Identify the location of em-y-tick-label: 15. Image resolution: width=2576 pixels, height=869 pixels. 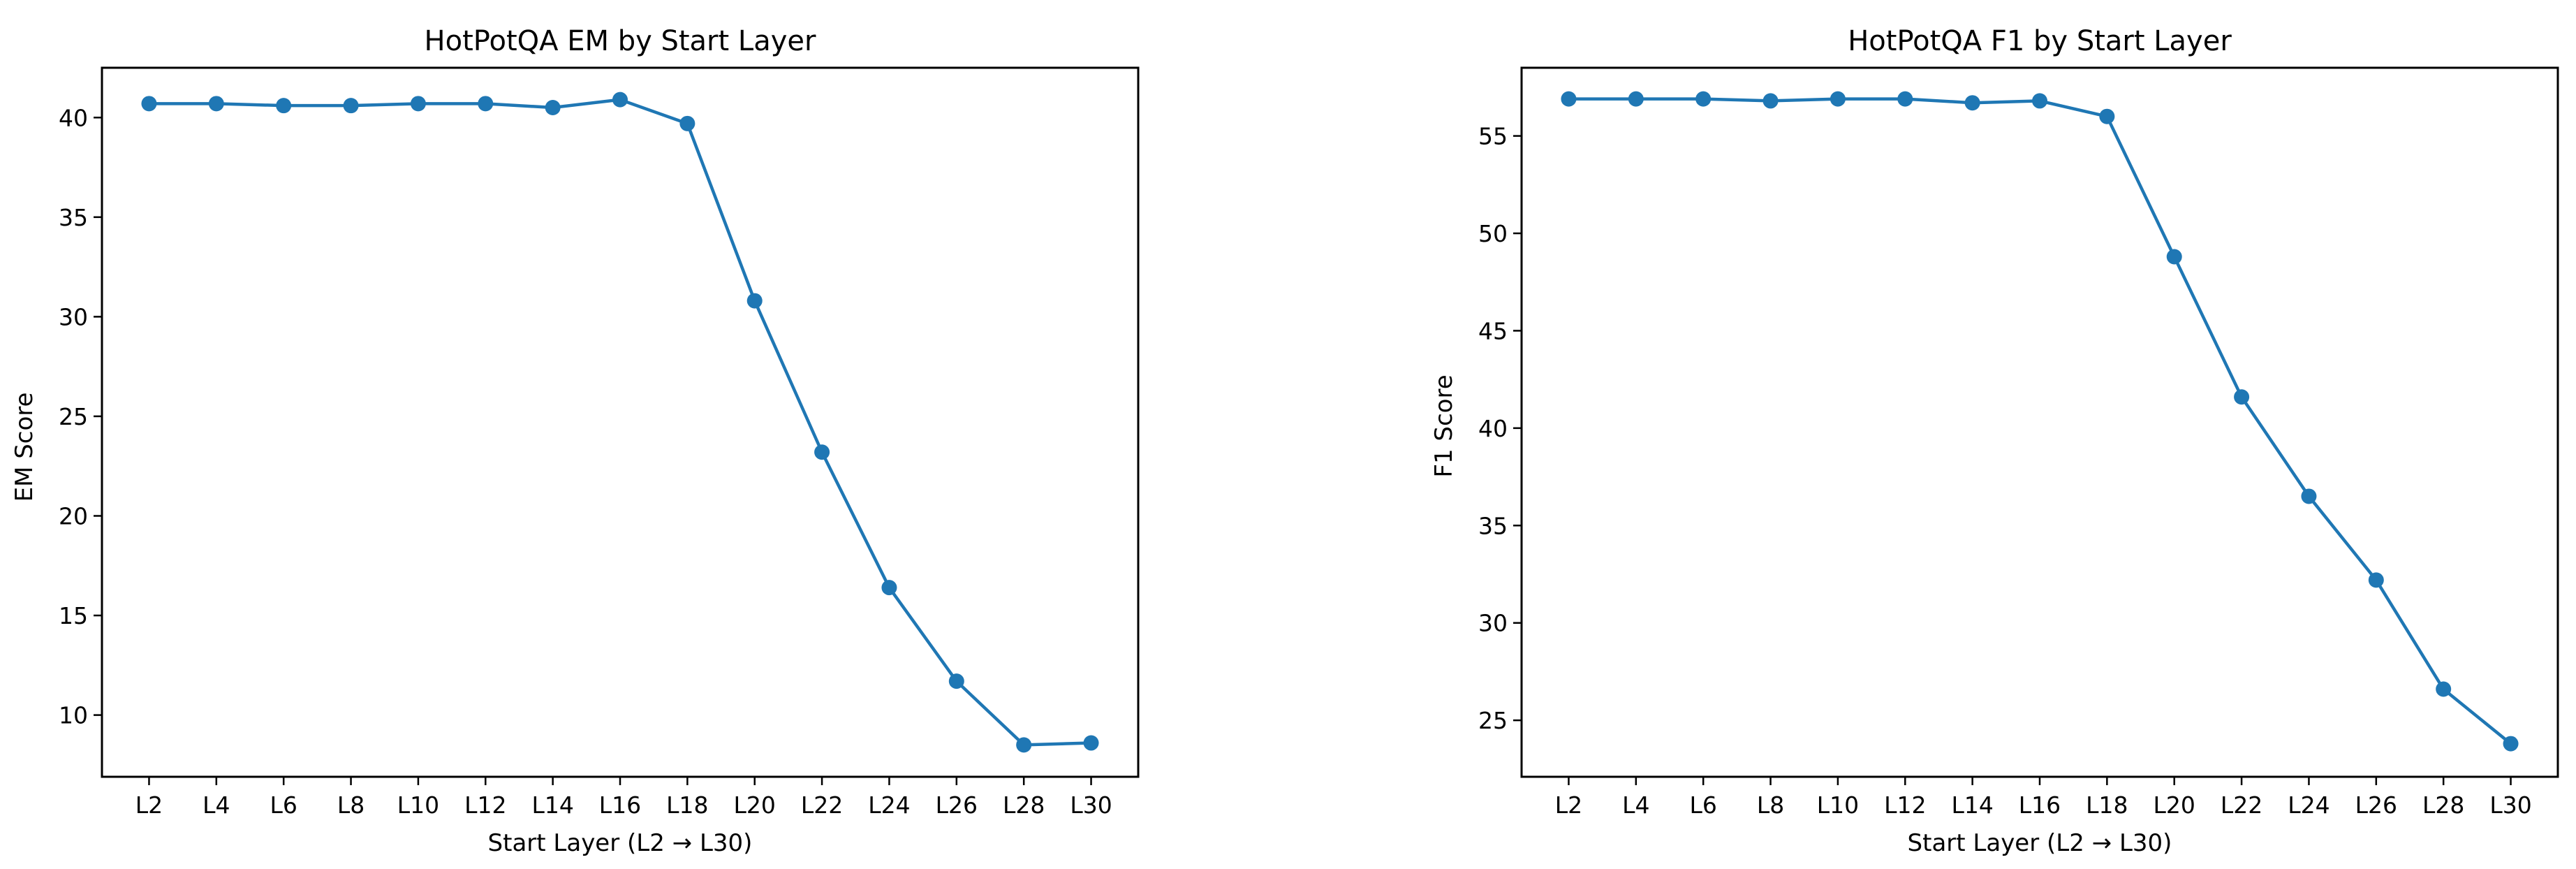
(73, 615).